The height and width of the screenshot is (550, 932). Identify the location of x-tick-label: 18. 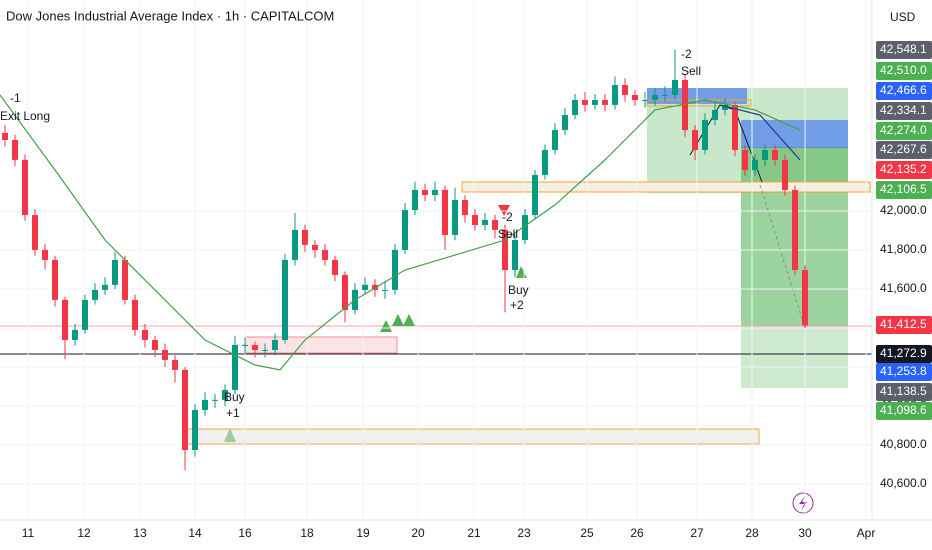
(307, 533).